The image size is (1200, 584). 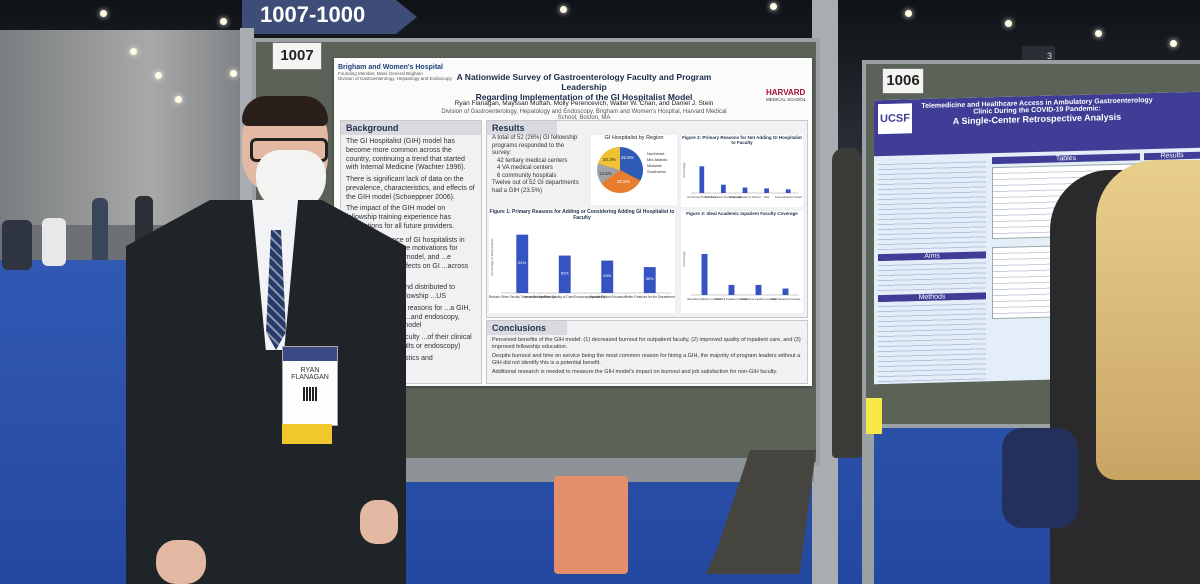 What do you see at coordinates (285, 111) in the screenshot?
I see `presenter-hair` at bounding box center [285, 111].